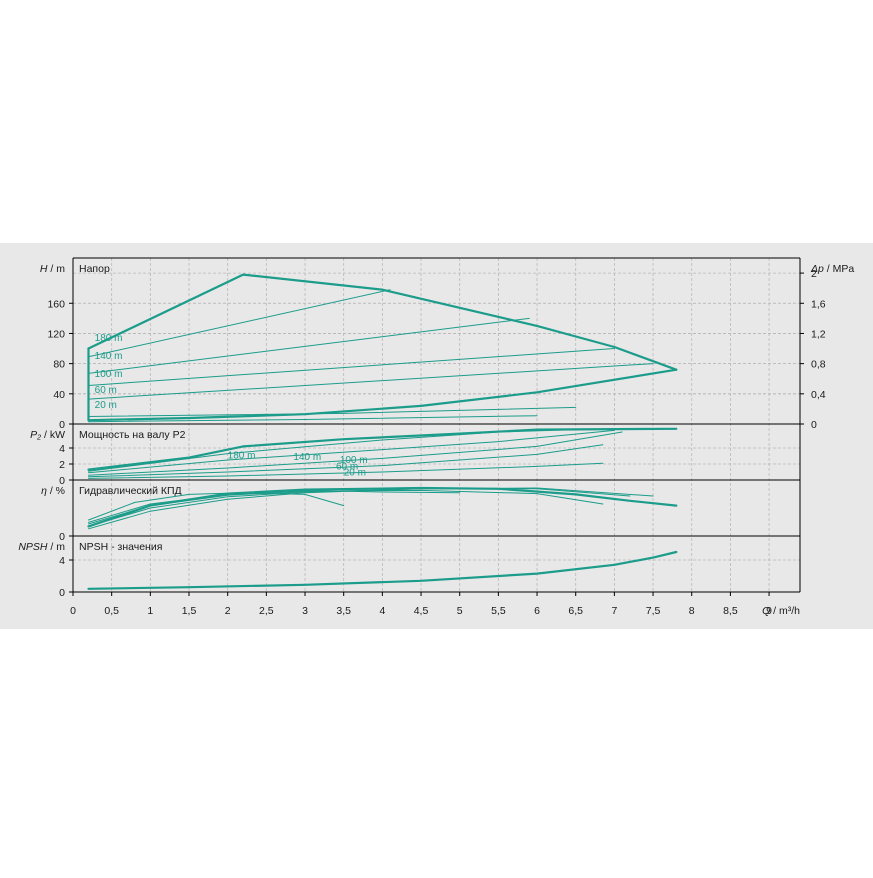 The image size is (873, 878). Describe the element at coordinates (814, 274) in the screenshot. I see `right-tick-label-5: 2` at that location.